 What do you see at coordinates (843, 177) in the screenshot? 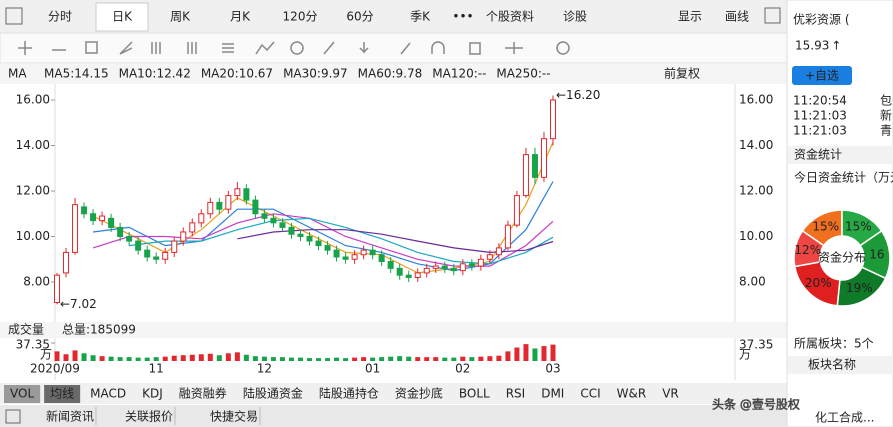
I see `fund-subtitle: 今日资金统计（万元` at bounding box center [843, 177].